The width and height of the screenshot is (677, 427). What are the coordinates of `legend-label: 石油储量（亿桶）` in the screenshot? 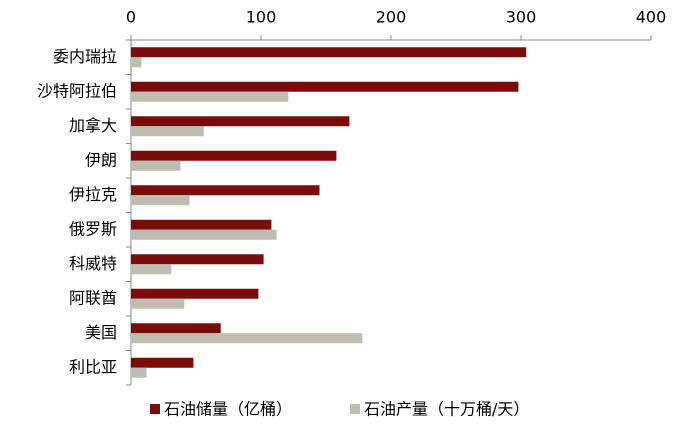 It's located at (228, 409).